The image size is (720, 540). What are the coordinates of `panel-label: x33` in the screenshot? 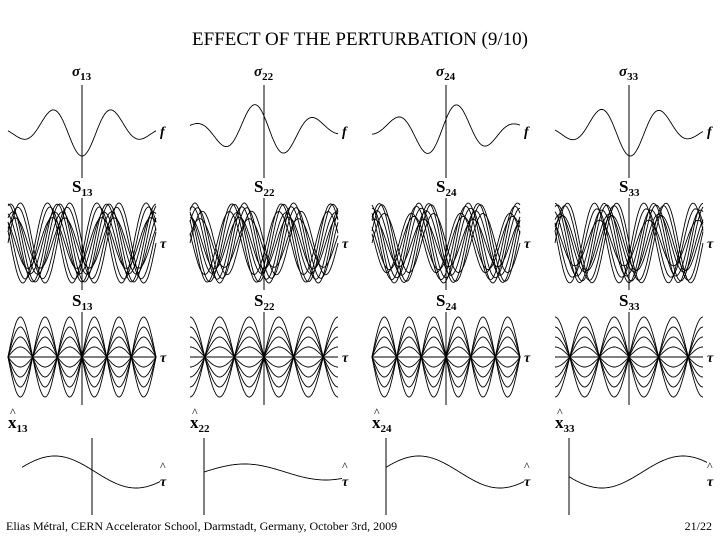 It's located at (565, 424).